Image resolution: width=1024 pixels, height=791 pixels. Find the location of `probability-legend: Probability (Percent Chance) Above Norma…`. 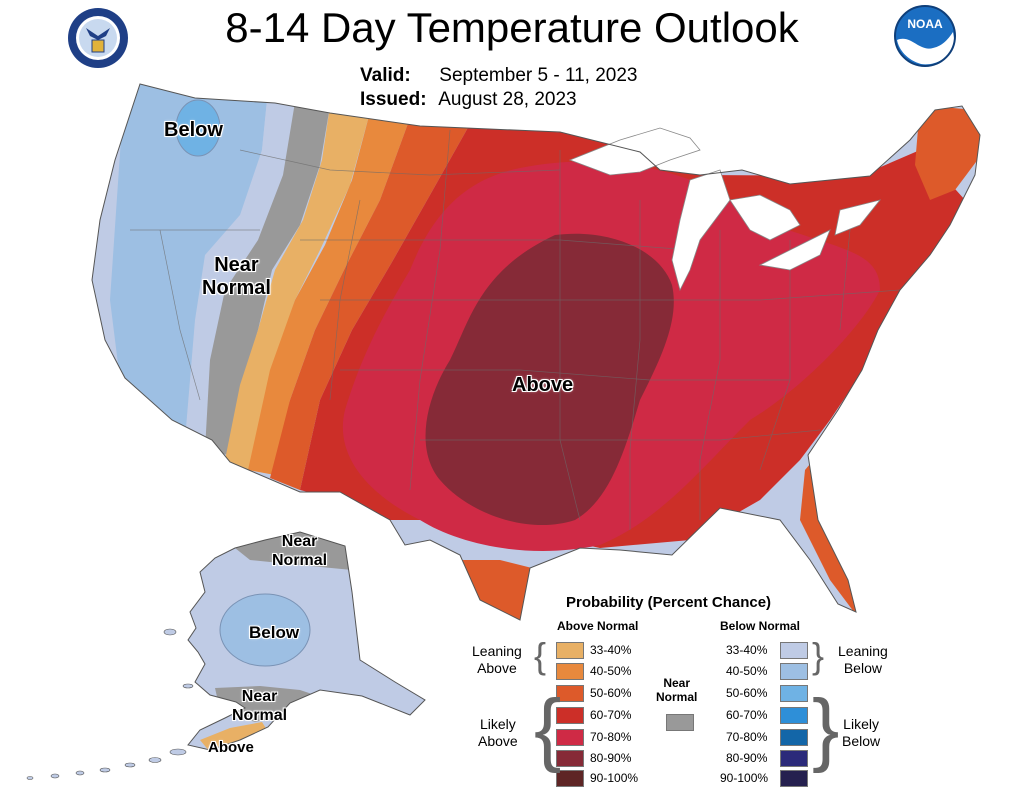

probability-legend: Probability (Percent Chance) Above Norma… is located at coordinates (690, 690).